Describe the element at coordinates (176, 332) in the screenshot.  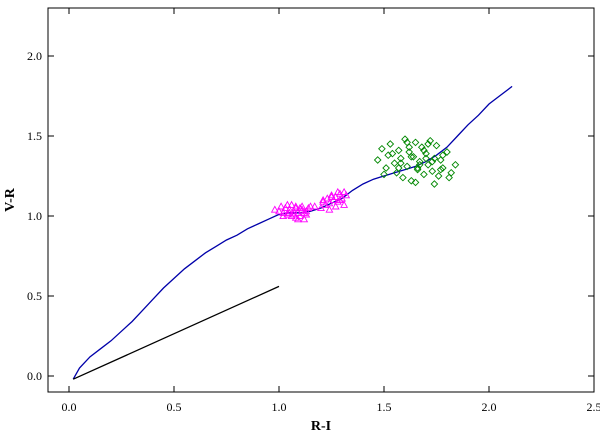
I see `reference-line` at that location.